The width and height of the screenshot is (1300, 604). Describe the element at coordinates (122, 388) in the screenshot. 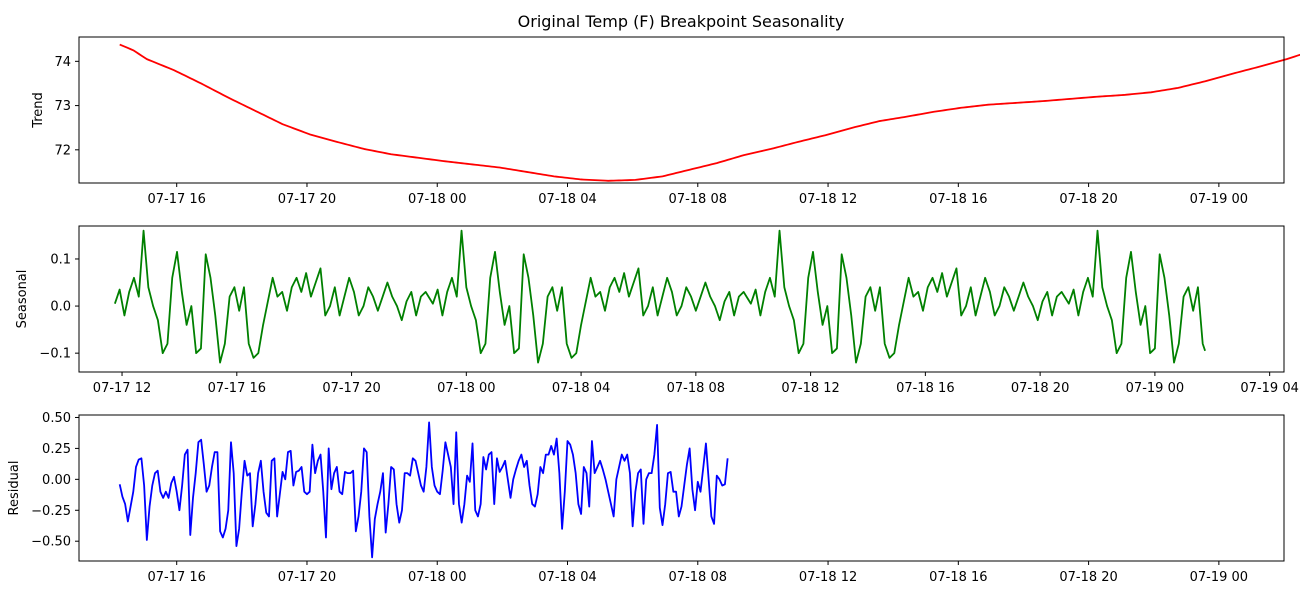

I see `x-tick-label: 07-17 12` at that location.